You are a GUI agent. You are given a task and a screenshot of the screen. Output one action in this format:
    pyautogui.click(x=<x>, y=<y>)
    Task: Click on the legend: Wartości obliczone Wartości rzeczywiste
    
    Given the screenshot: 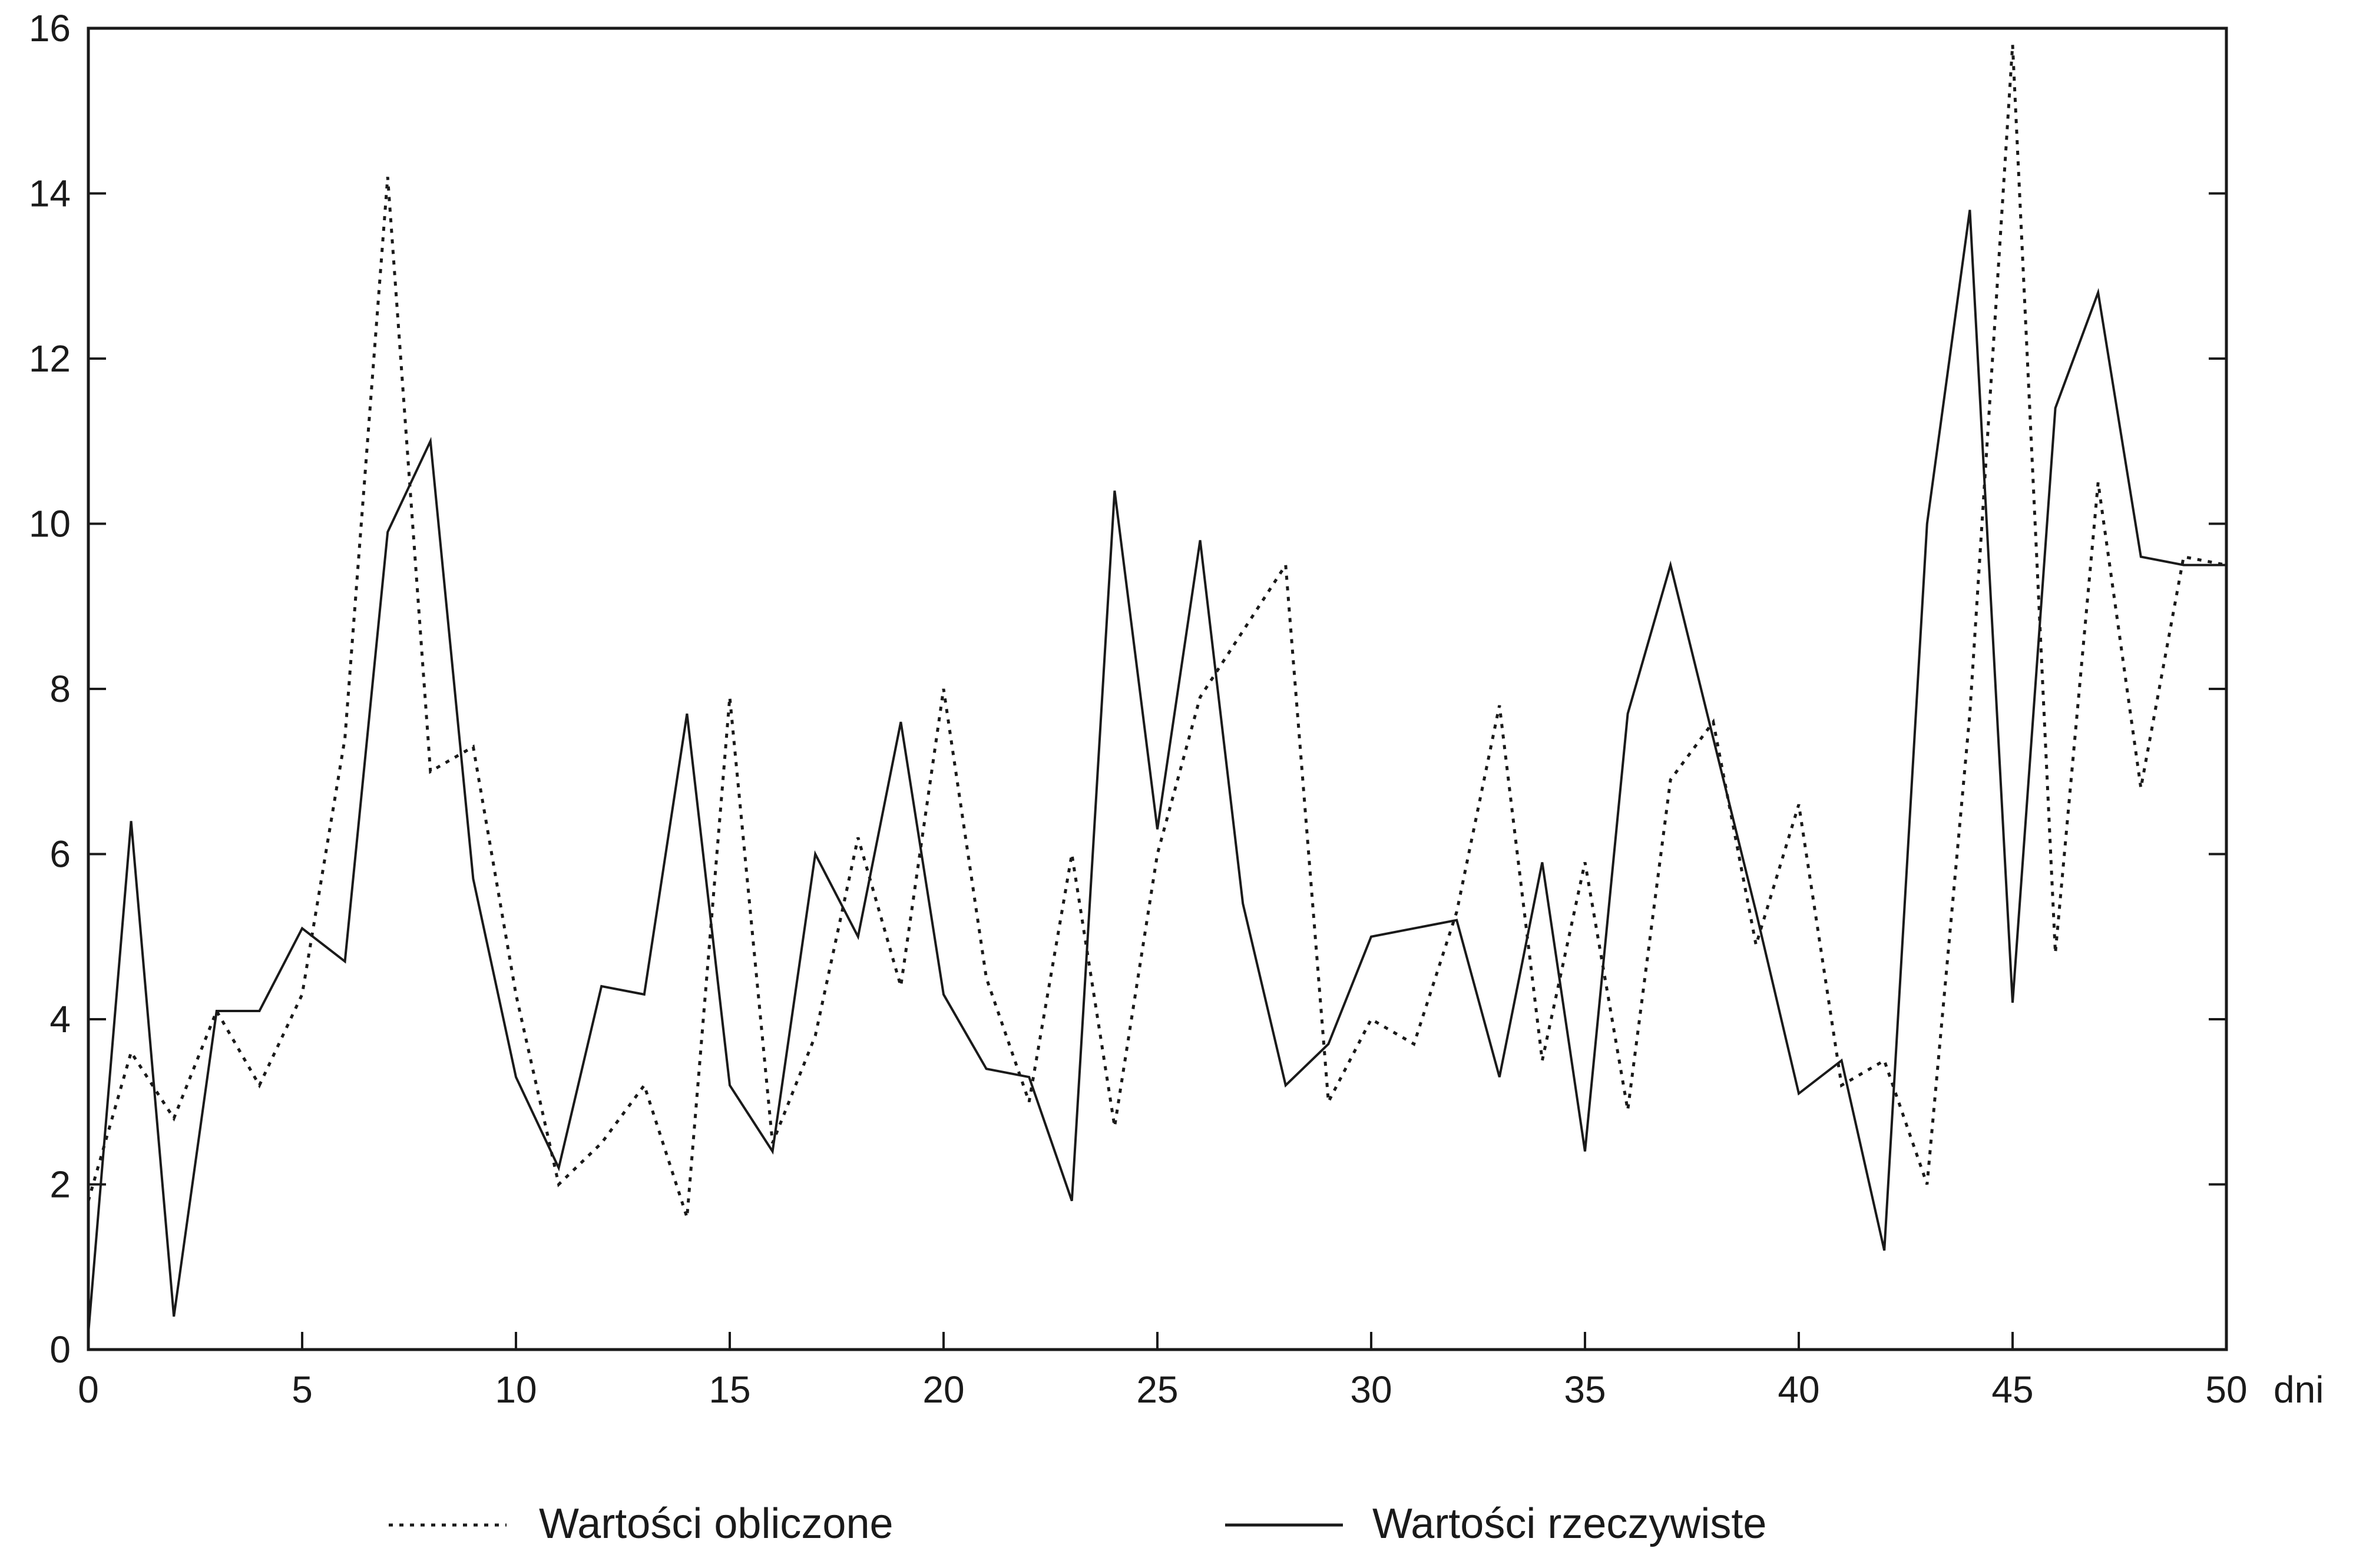 What is the action you would take?
    pyautogui.click(x=1077, y=1523)
    